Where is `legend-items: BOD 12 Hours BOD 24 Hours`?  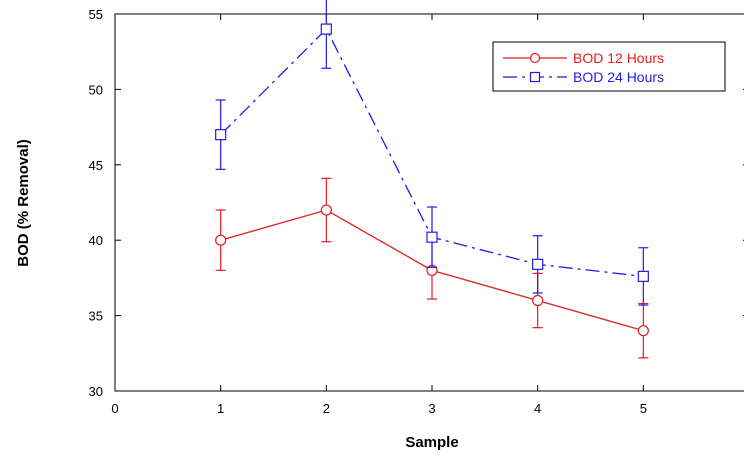
legend-items: BOD 12 Hours BOD 24 Hours is located at coordinates (583, 67).